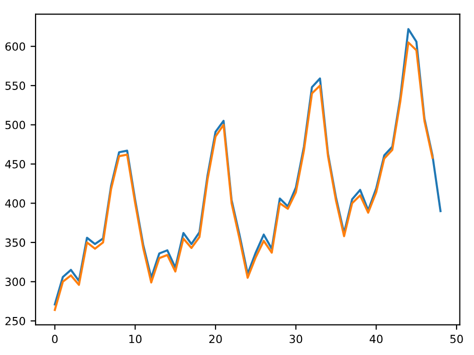  I want to click on x-tick-label: 20, so click(215, 339).